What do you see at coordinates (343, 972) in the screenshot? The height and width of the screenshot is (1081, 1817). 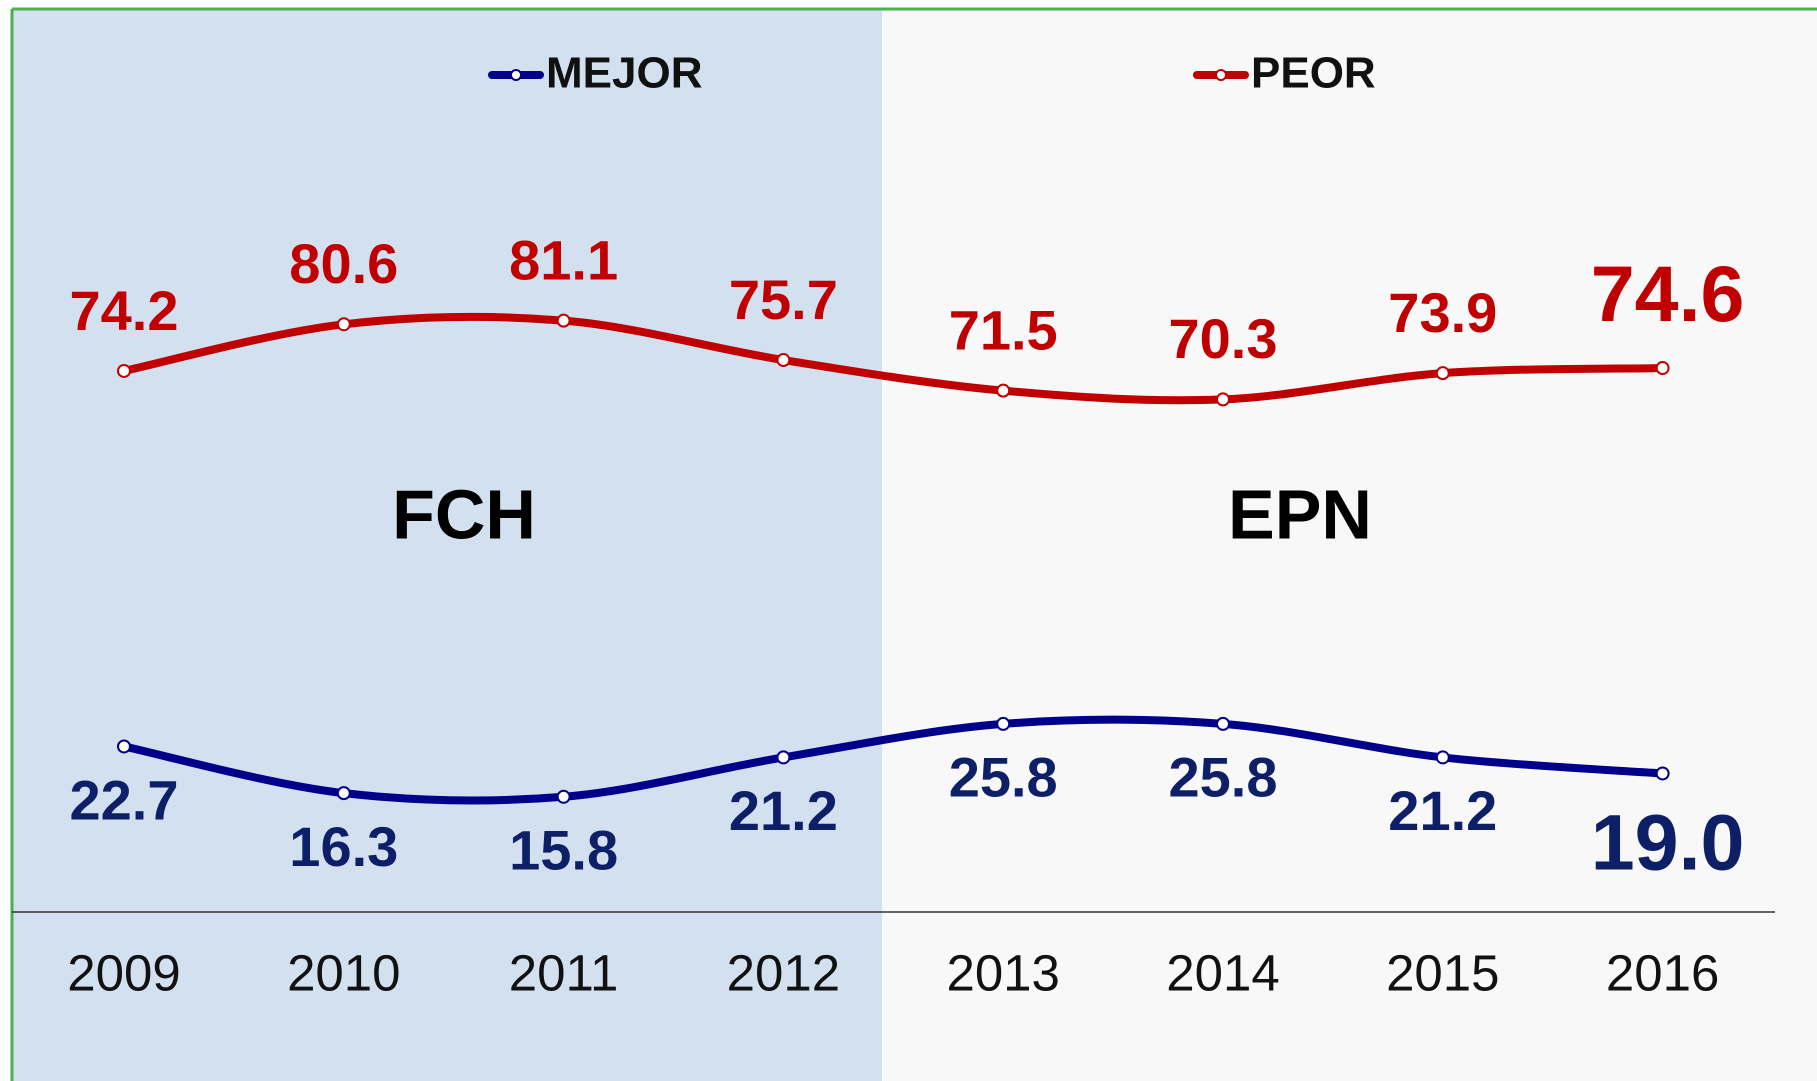 I see `x-tick-label: 2010` at bounding box center [343, 972].